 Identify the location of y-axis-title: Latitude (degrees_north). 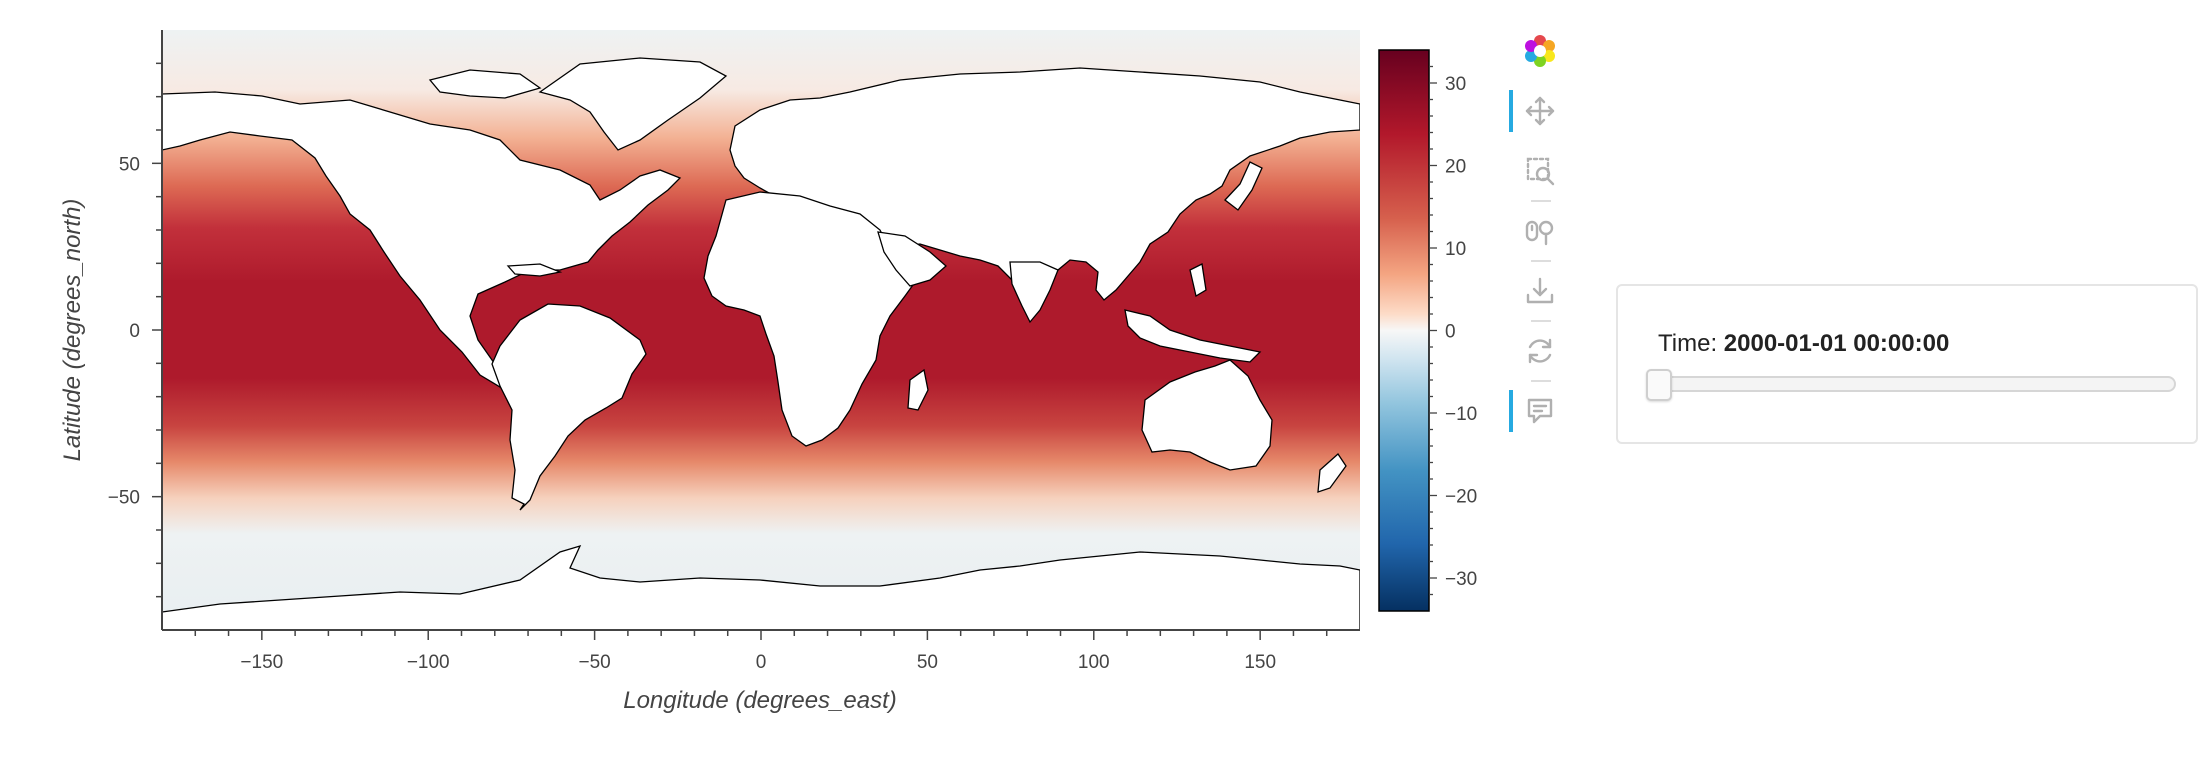
(72, 330).